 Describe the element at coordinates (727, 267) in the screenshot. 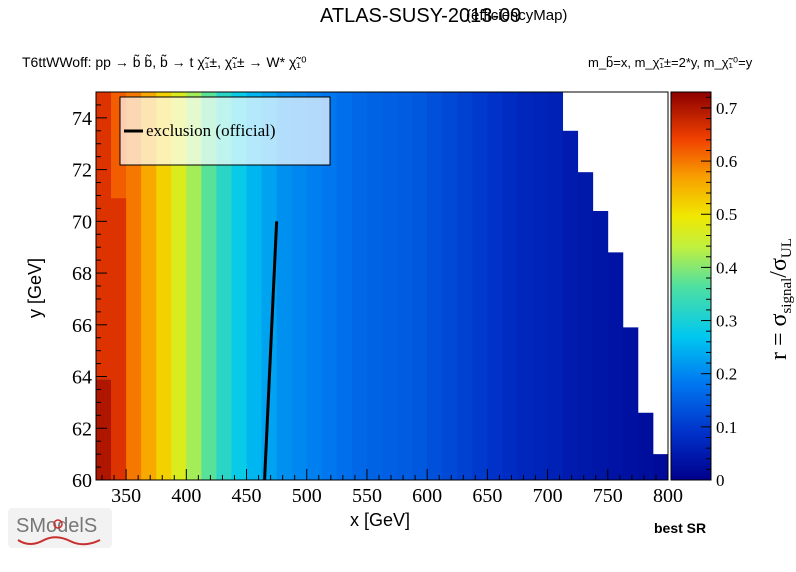

I see `colorbar-tick-label: 0.4` at that location.